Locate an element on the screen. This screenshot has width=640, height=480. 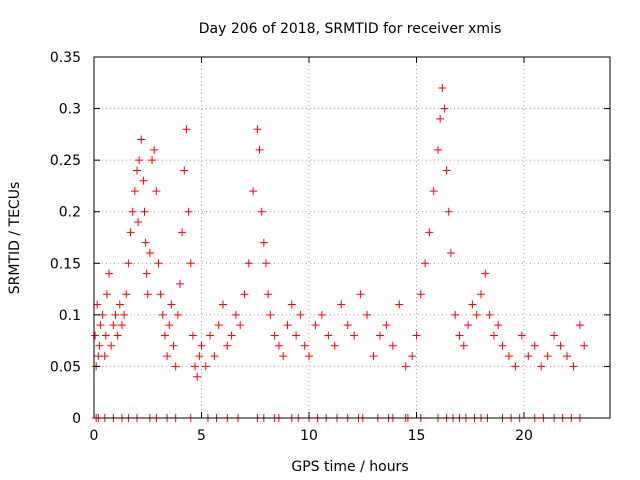
y-tick-label: 0.05 is located at coordinates (65, 367).